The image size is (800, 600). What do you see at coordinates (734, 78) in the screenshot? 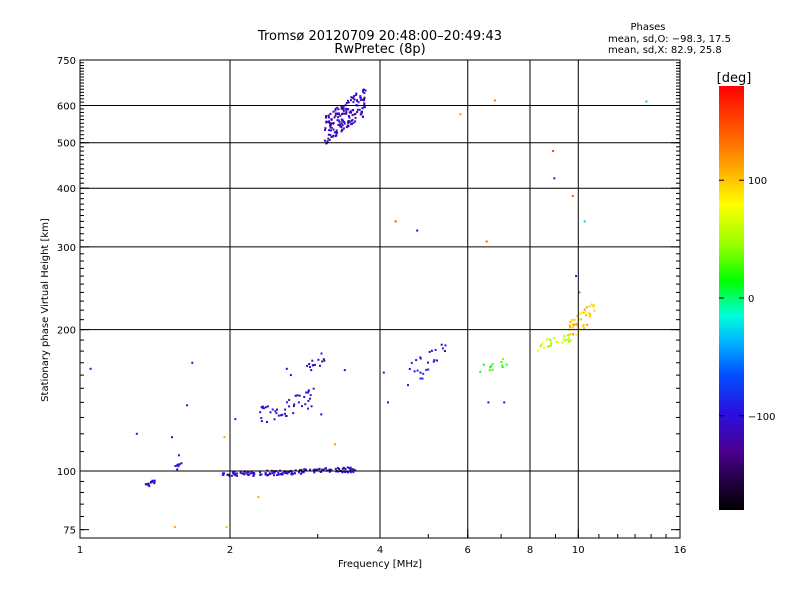
I see `colorbar-label: [deg]` at bounding box center [734, 78].